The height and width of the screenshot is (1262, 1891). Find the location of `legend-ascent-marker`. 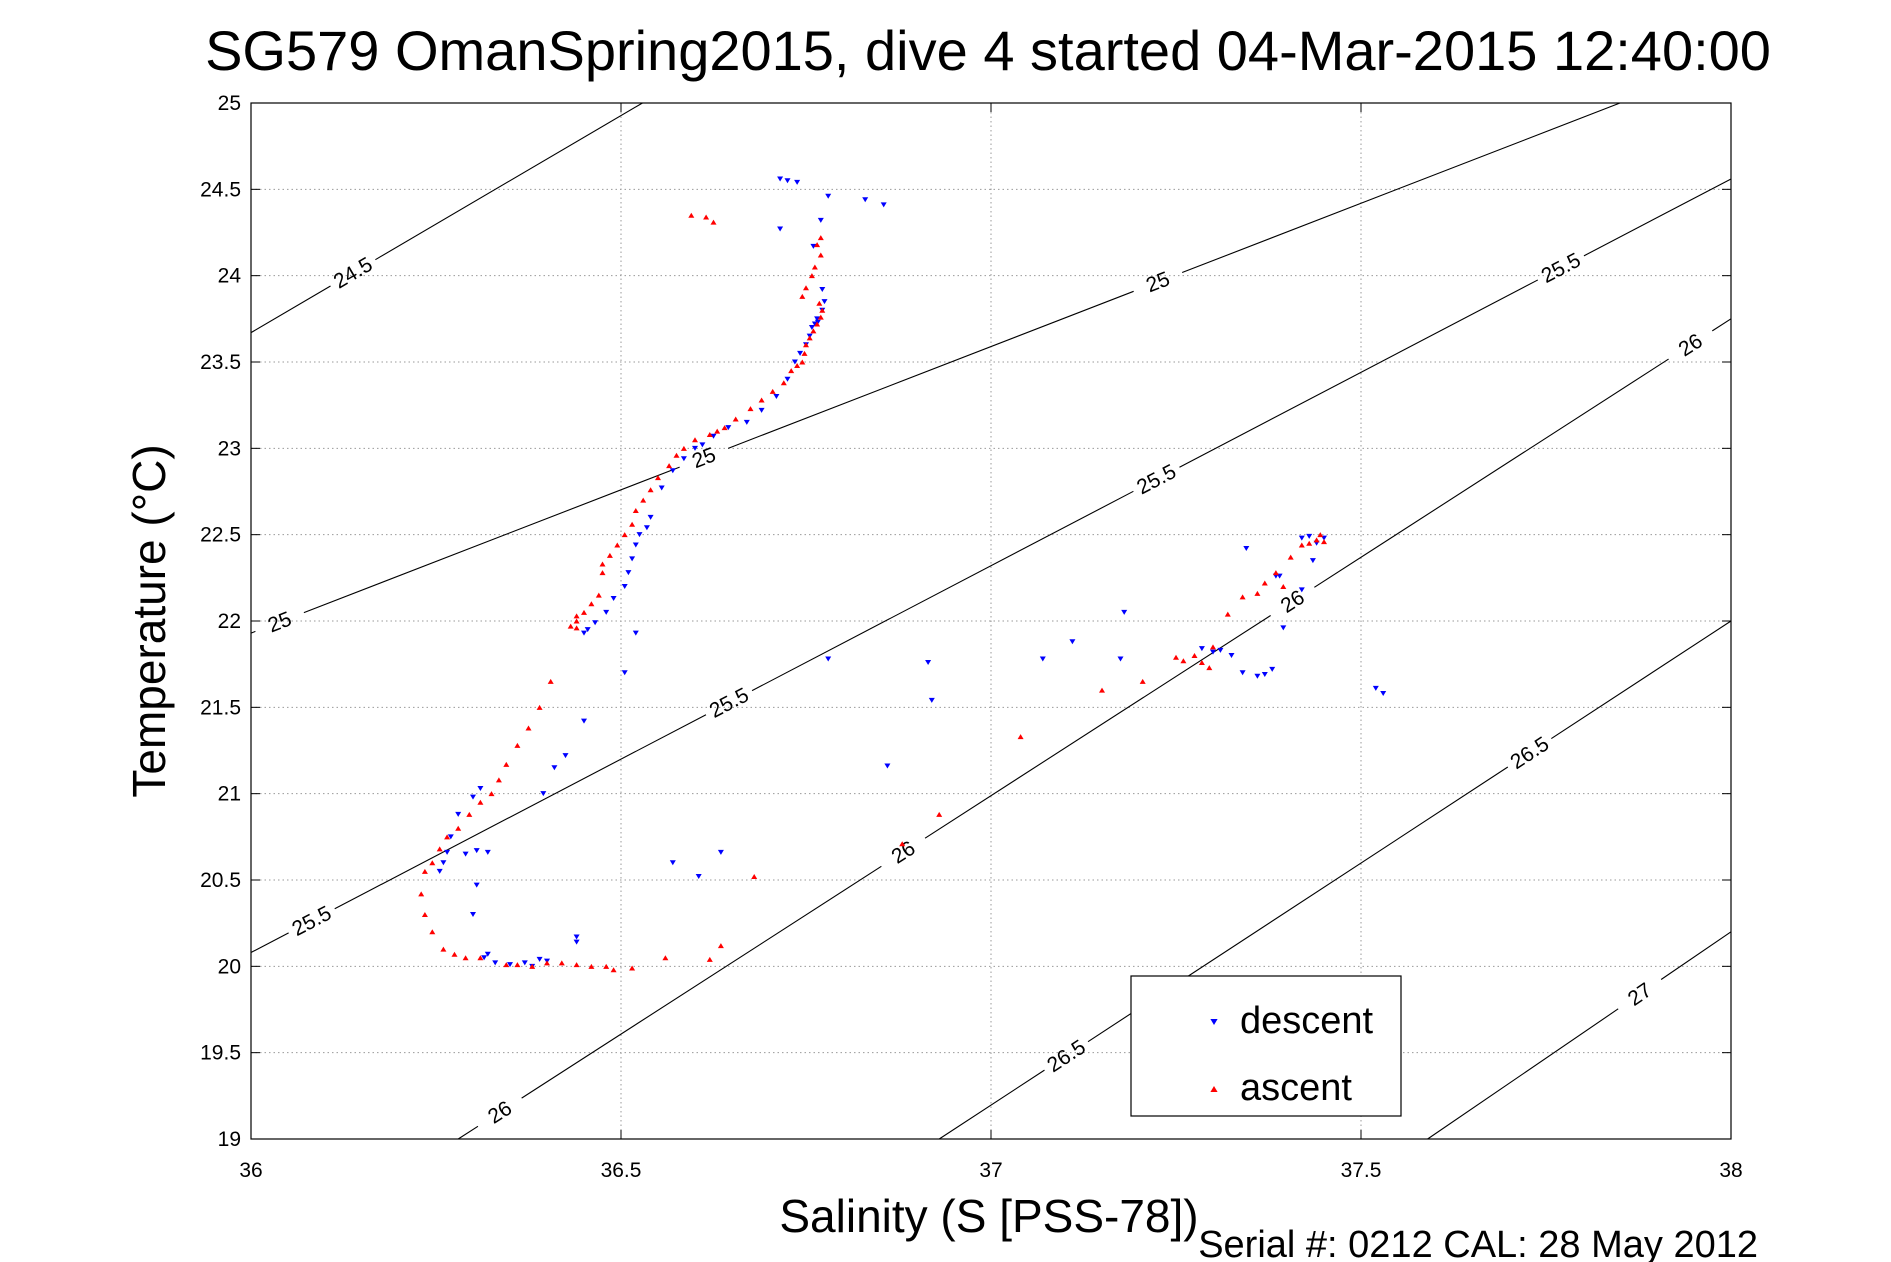

legend-ascent-marker is located at coordinates (1214, 1089).